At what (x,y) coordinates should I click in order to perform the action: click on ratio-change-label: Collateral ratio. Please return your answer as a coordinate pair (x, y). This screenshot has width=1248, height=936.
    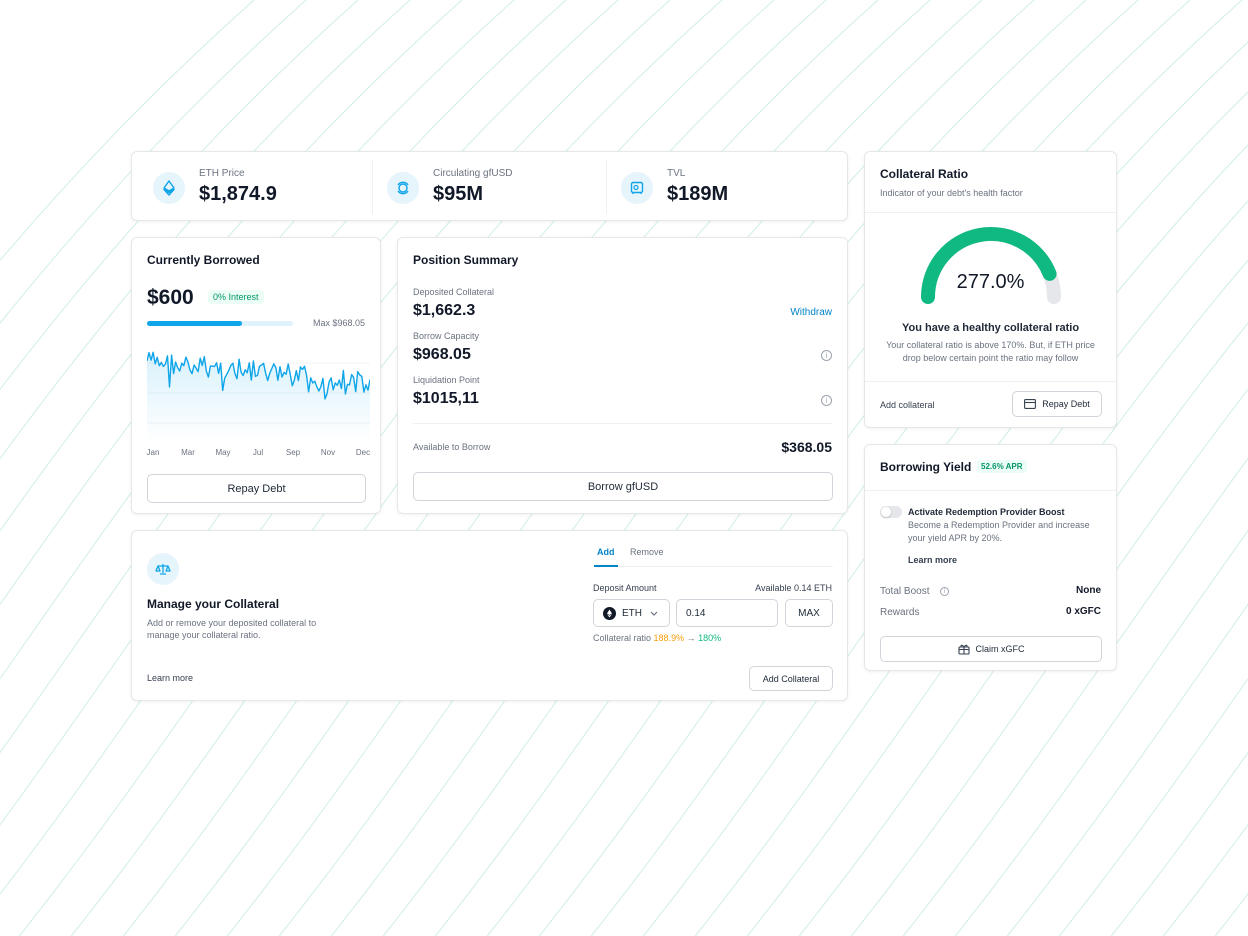
    Looking at the image, I should click on (622, 638).